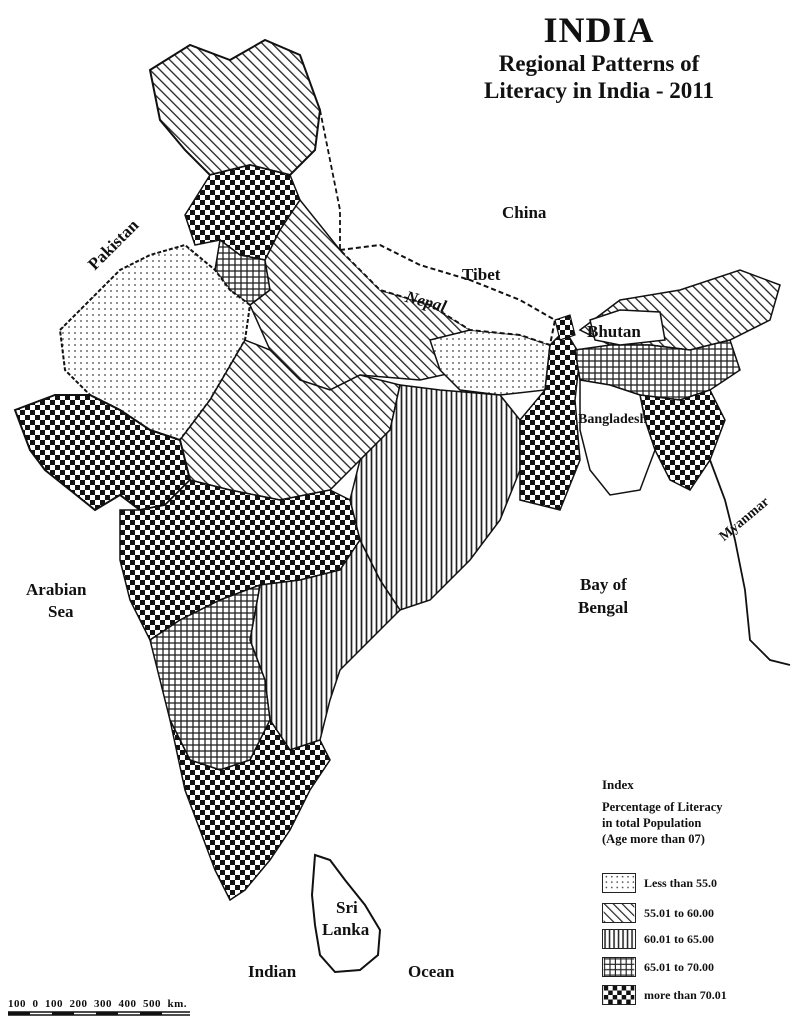  Describe the element at coordinates (524, 212) in the screenshot. I see `label-china: China` at that location.